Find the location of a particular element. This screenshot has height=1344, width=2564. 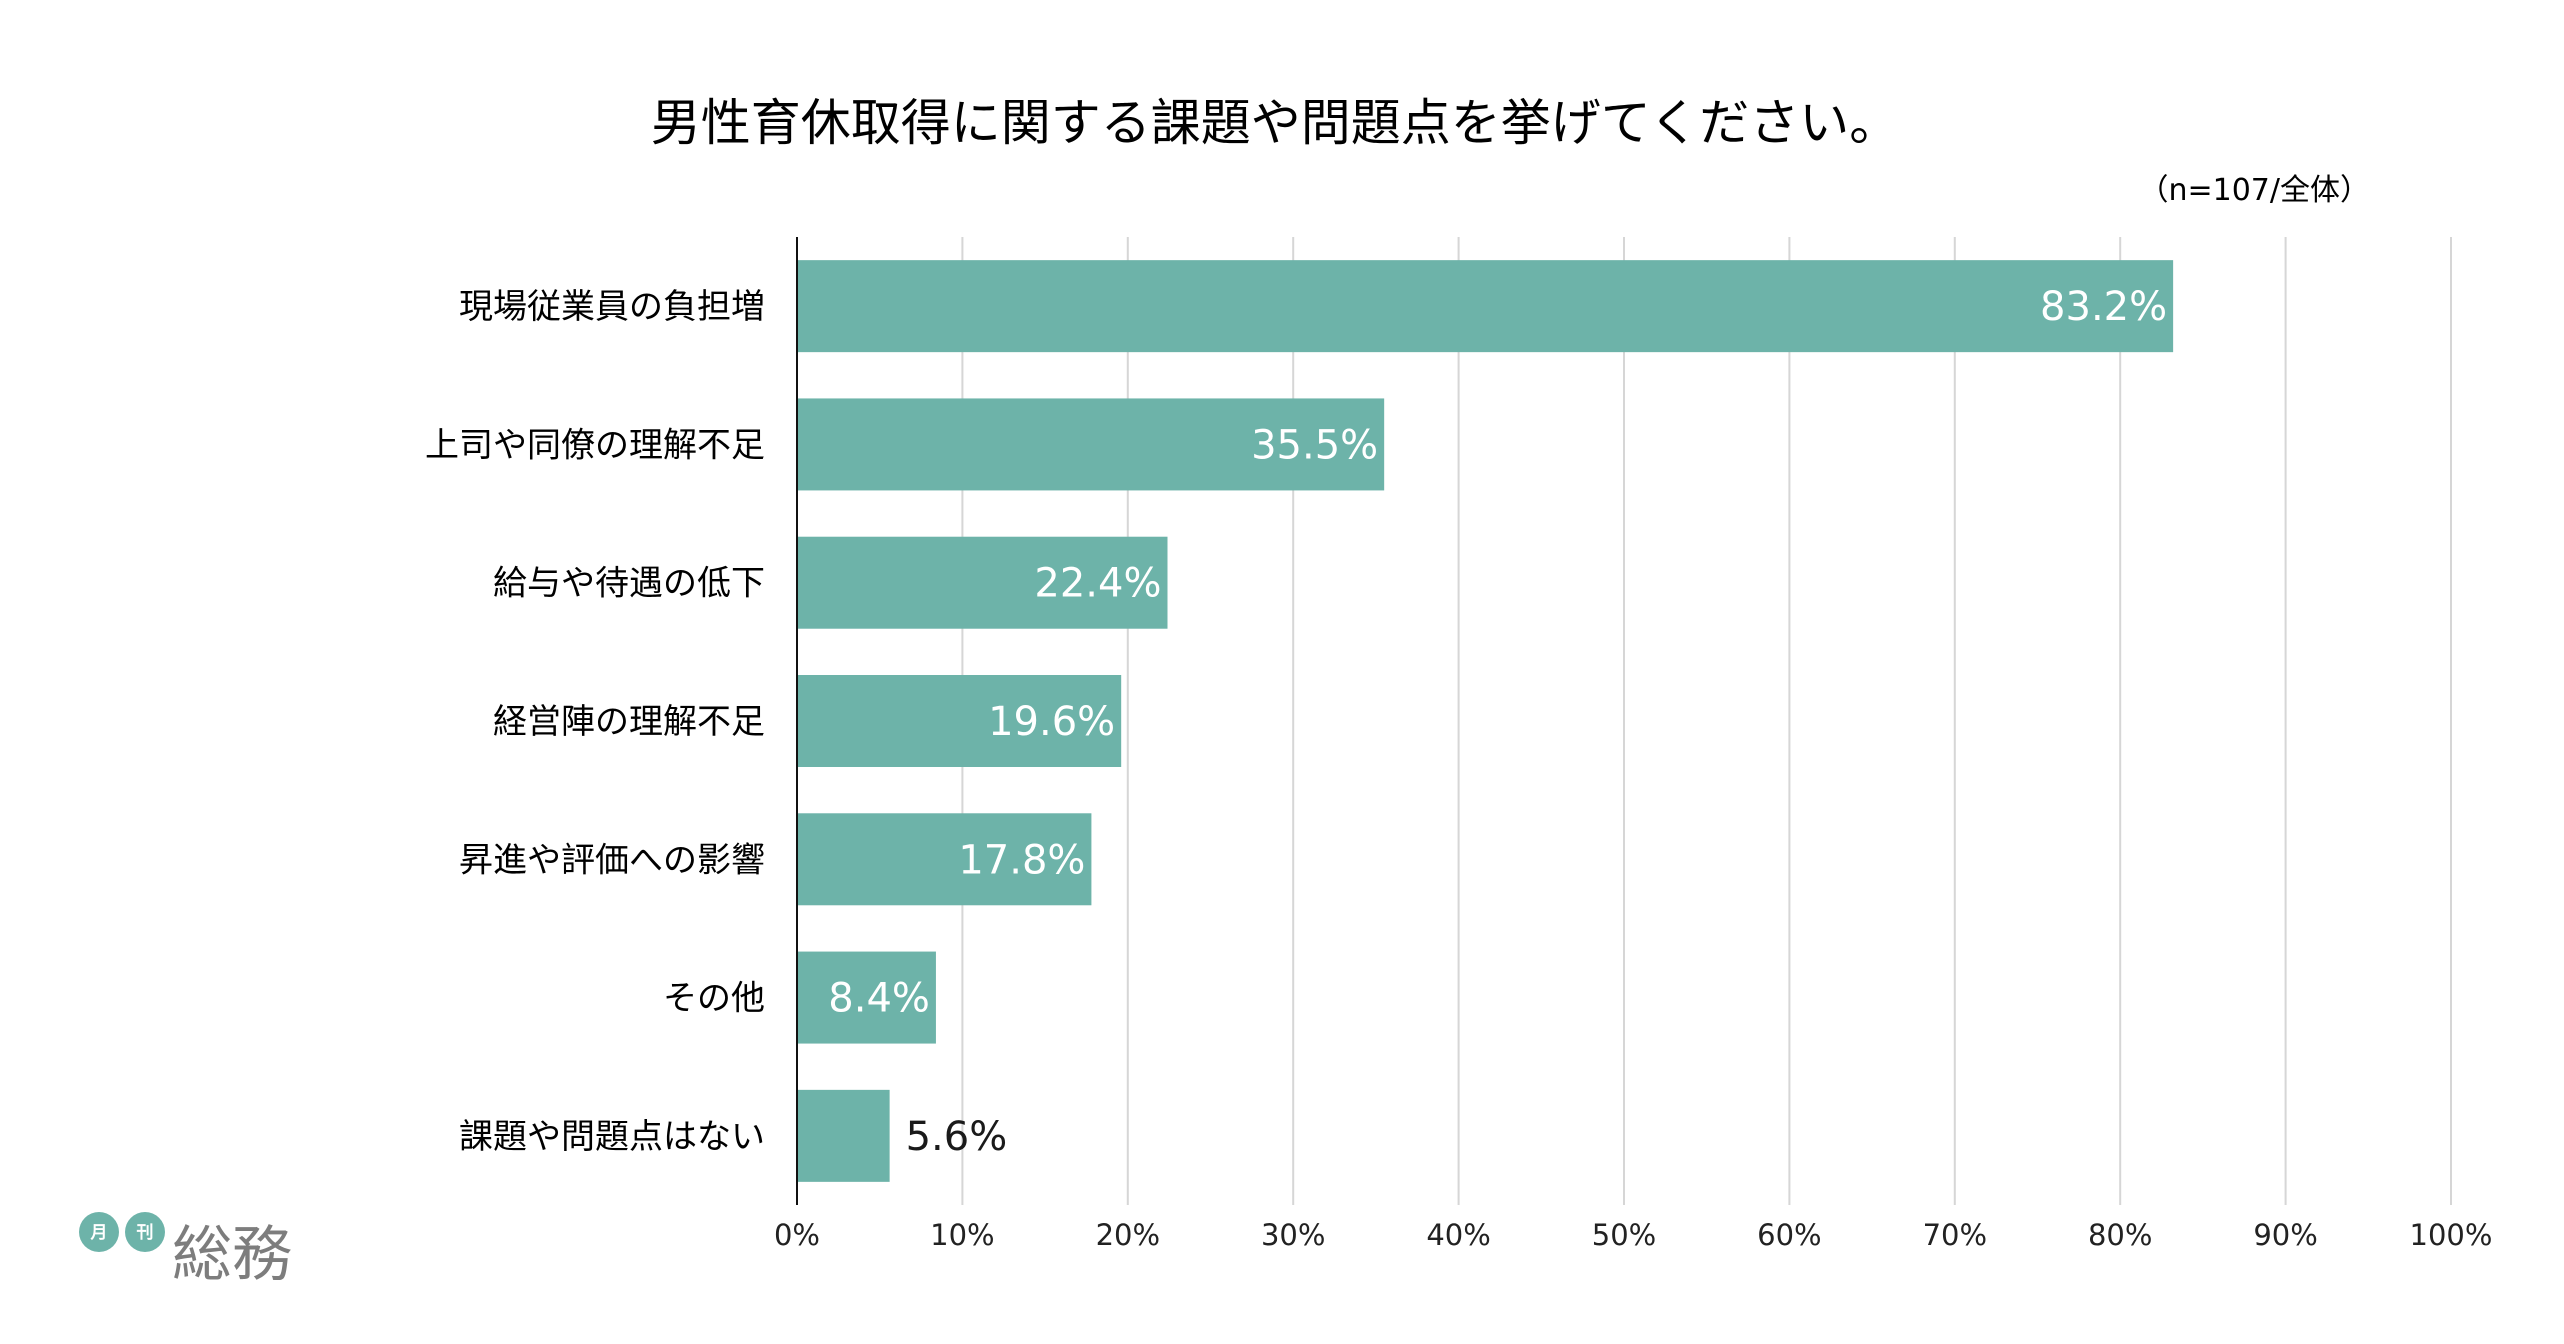

x-tick-label: 70% is located at coordinates (1955, 1235).